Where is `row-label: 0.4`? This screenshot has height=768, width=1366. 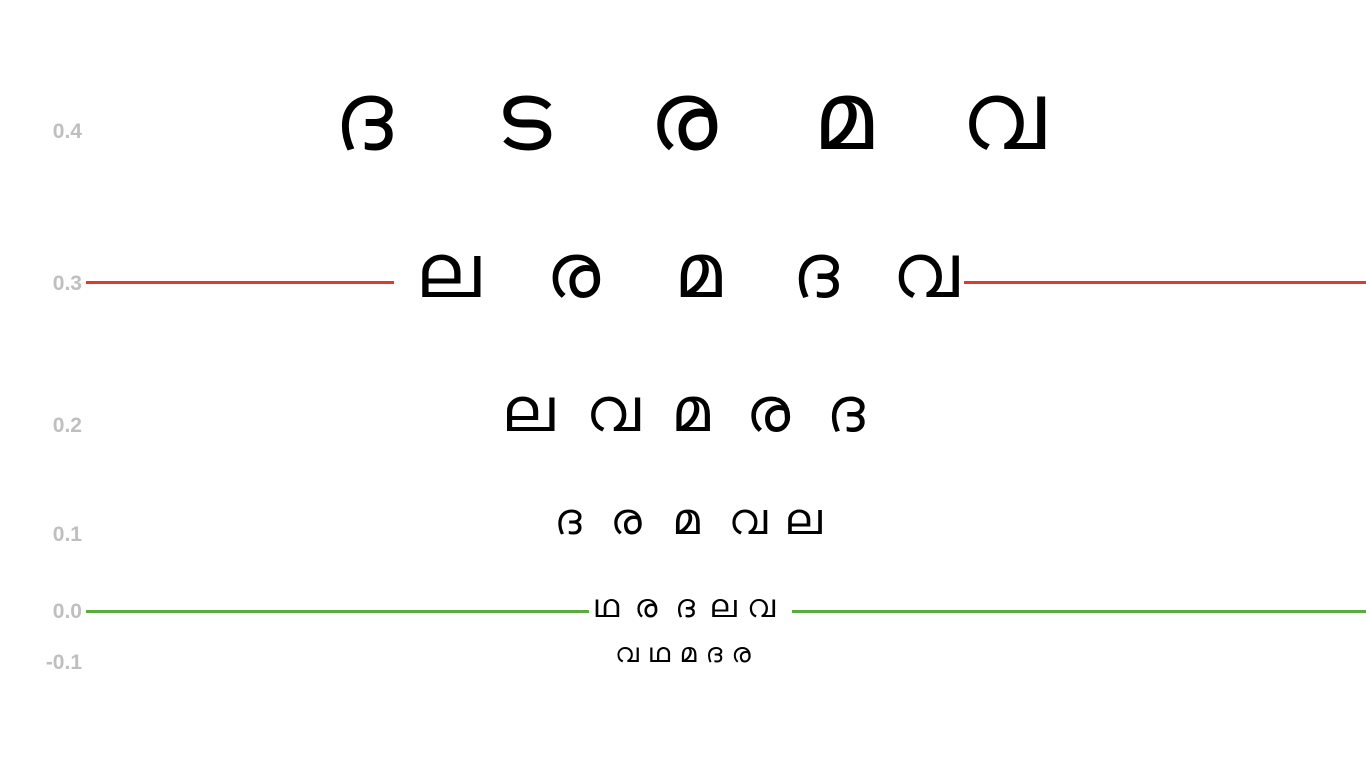
row-label: 0.4 is located at coordinates (67, 131).